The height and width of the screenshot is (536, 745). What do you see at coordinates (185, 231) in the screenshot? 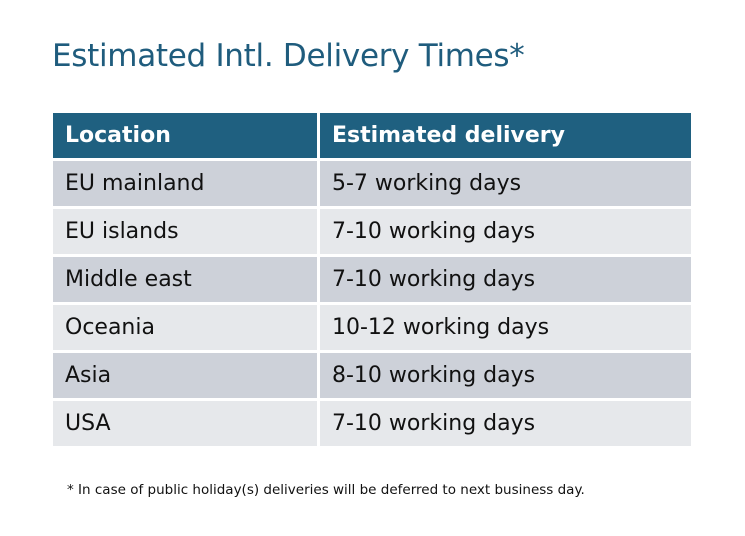
I see `location-cell: EU islands` at bounding box center [185, 231].